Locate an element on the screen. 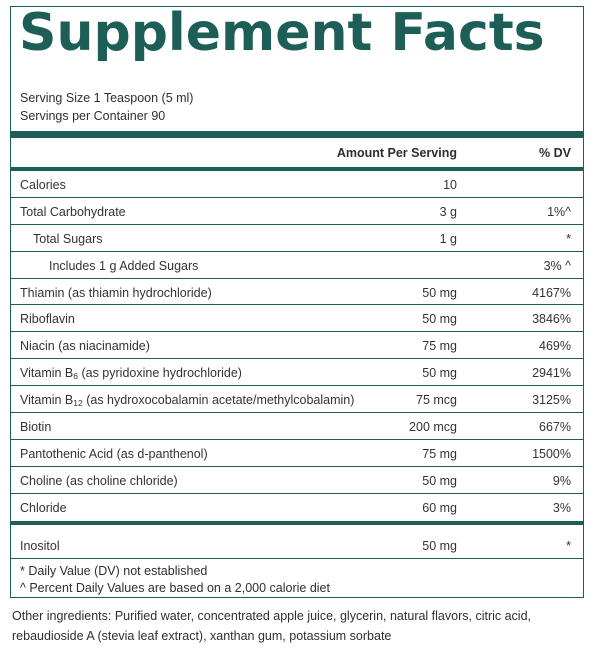  nutrient-name: Chloride is located at coordinates (43, 507).